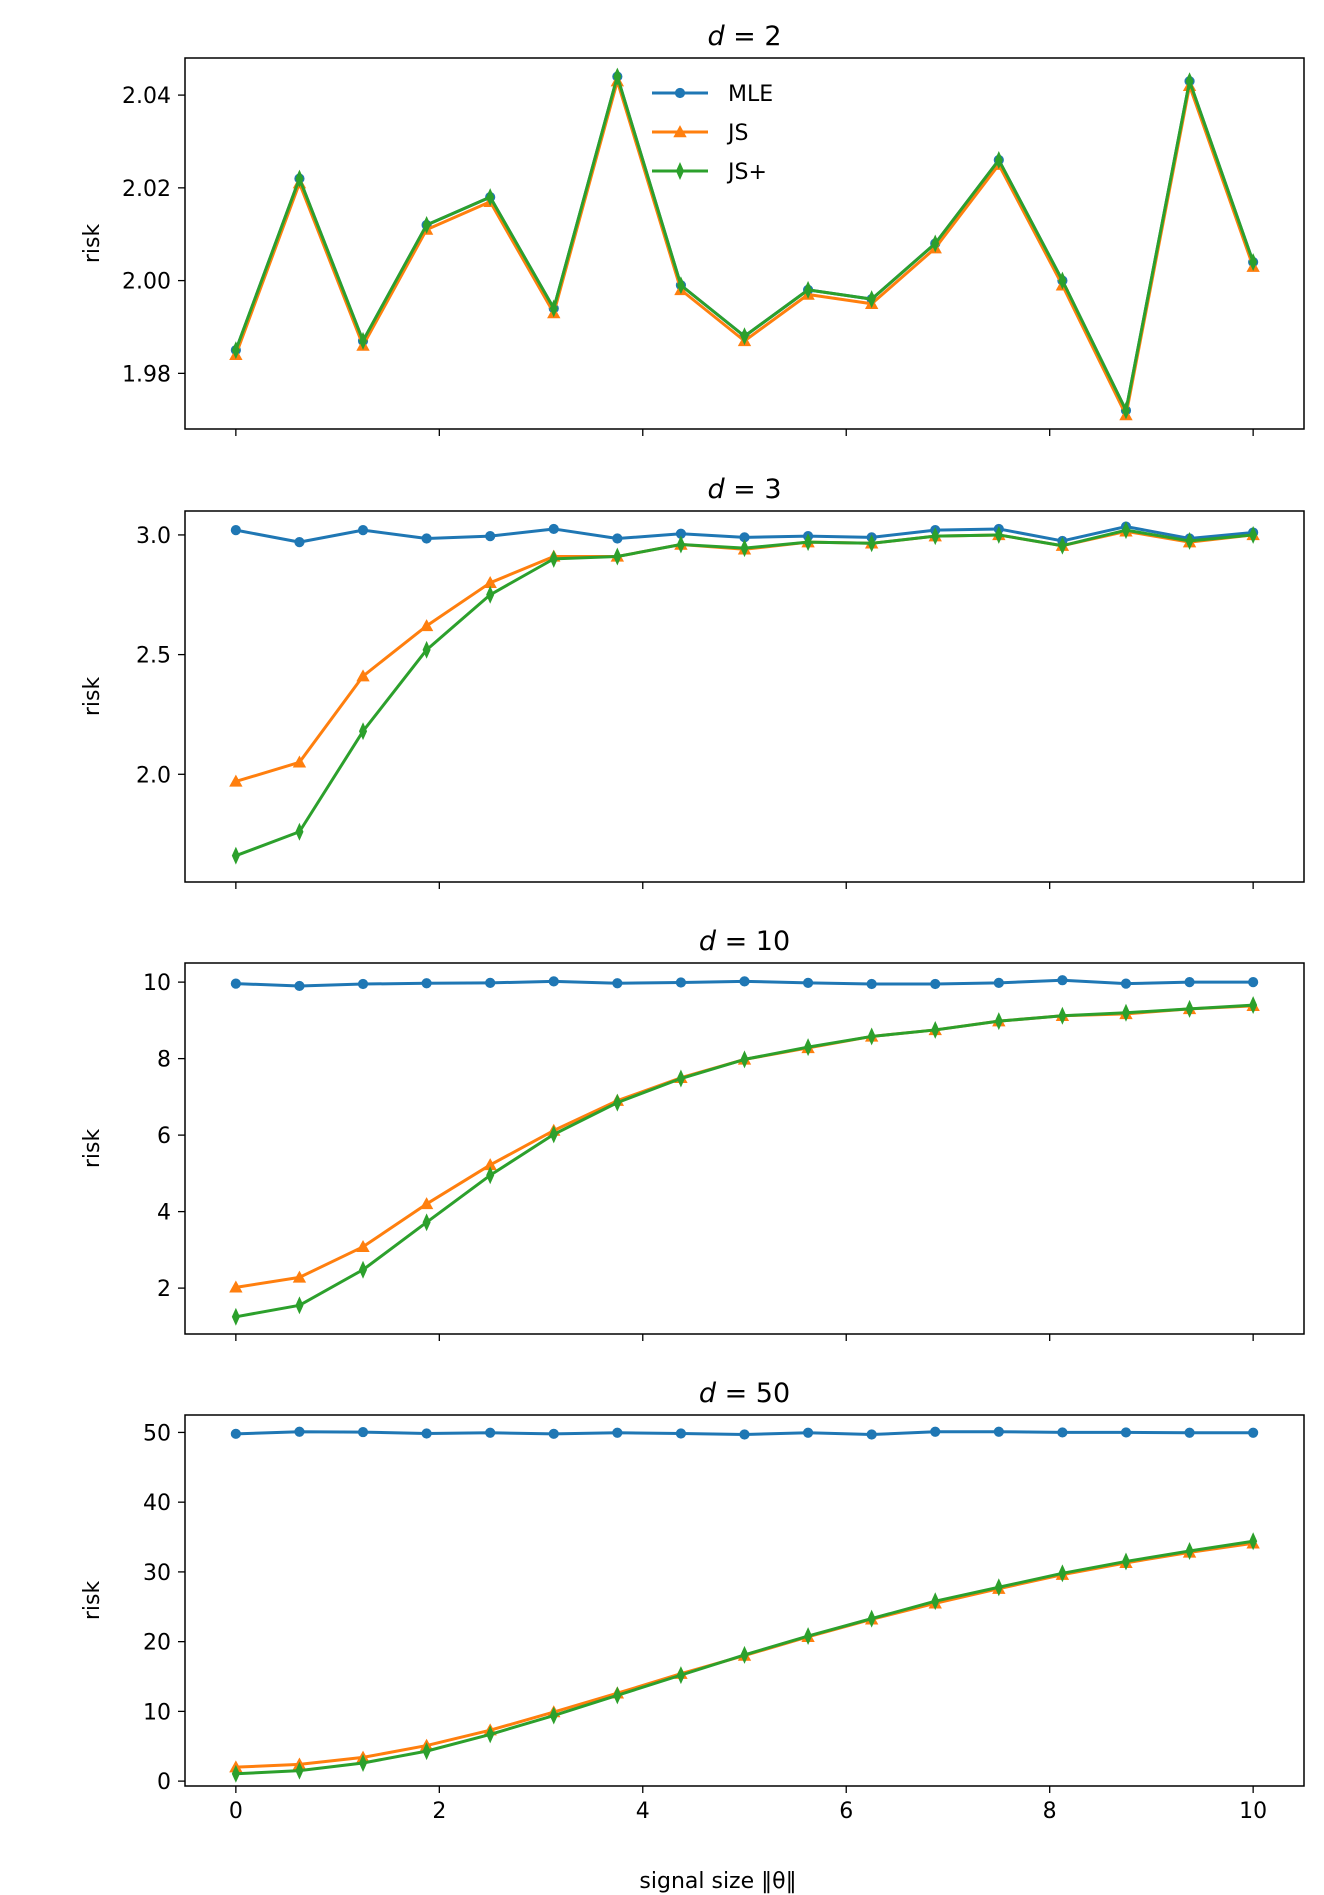  Describe the element at coordinates (846, 1811) in the screenshot. I see `x-tick-label: 6` at that location.